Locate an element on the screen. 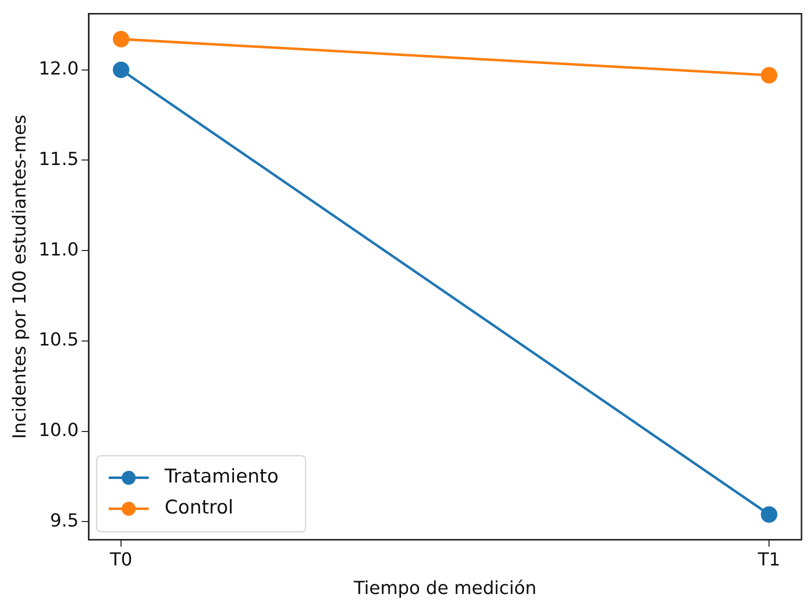 This screenshot has height=610, width=811. y-tick-label: 10.5 is located at coordinates (58, 340).